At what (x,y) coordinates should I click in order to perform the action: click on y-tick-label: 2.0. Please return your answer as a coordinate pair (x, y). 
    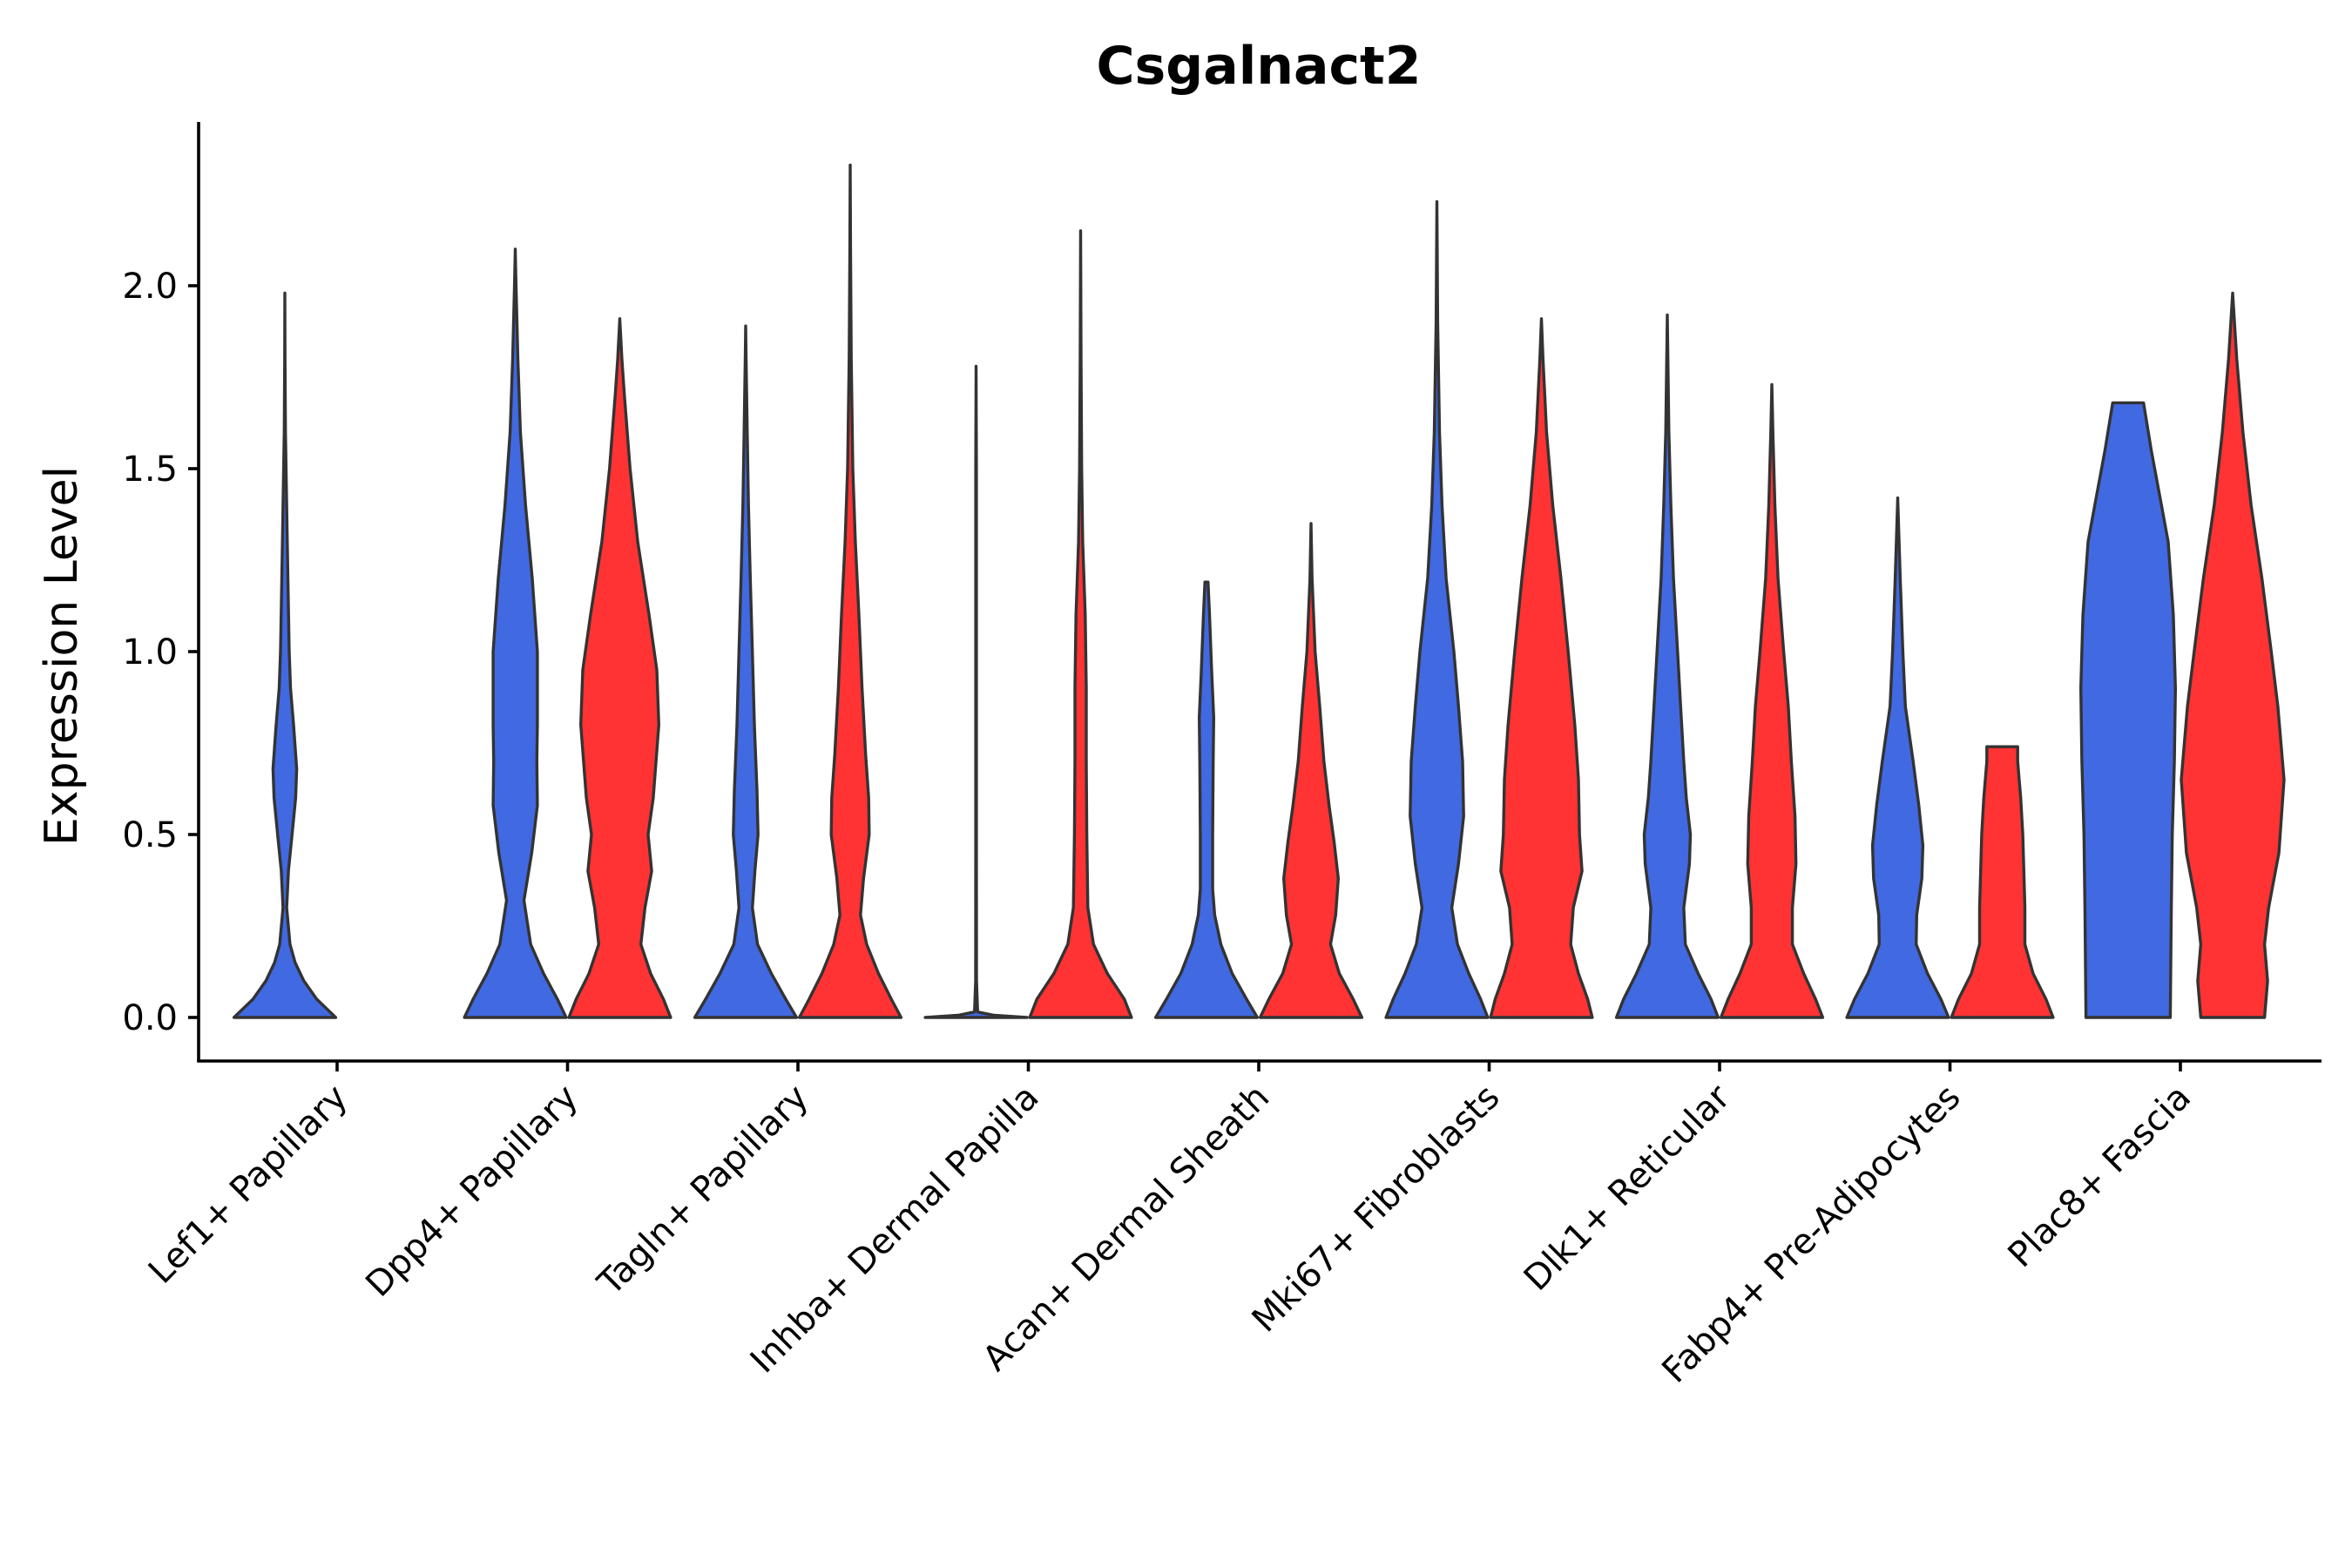
    Looking at the image, I should click on (150, 287).